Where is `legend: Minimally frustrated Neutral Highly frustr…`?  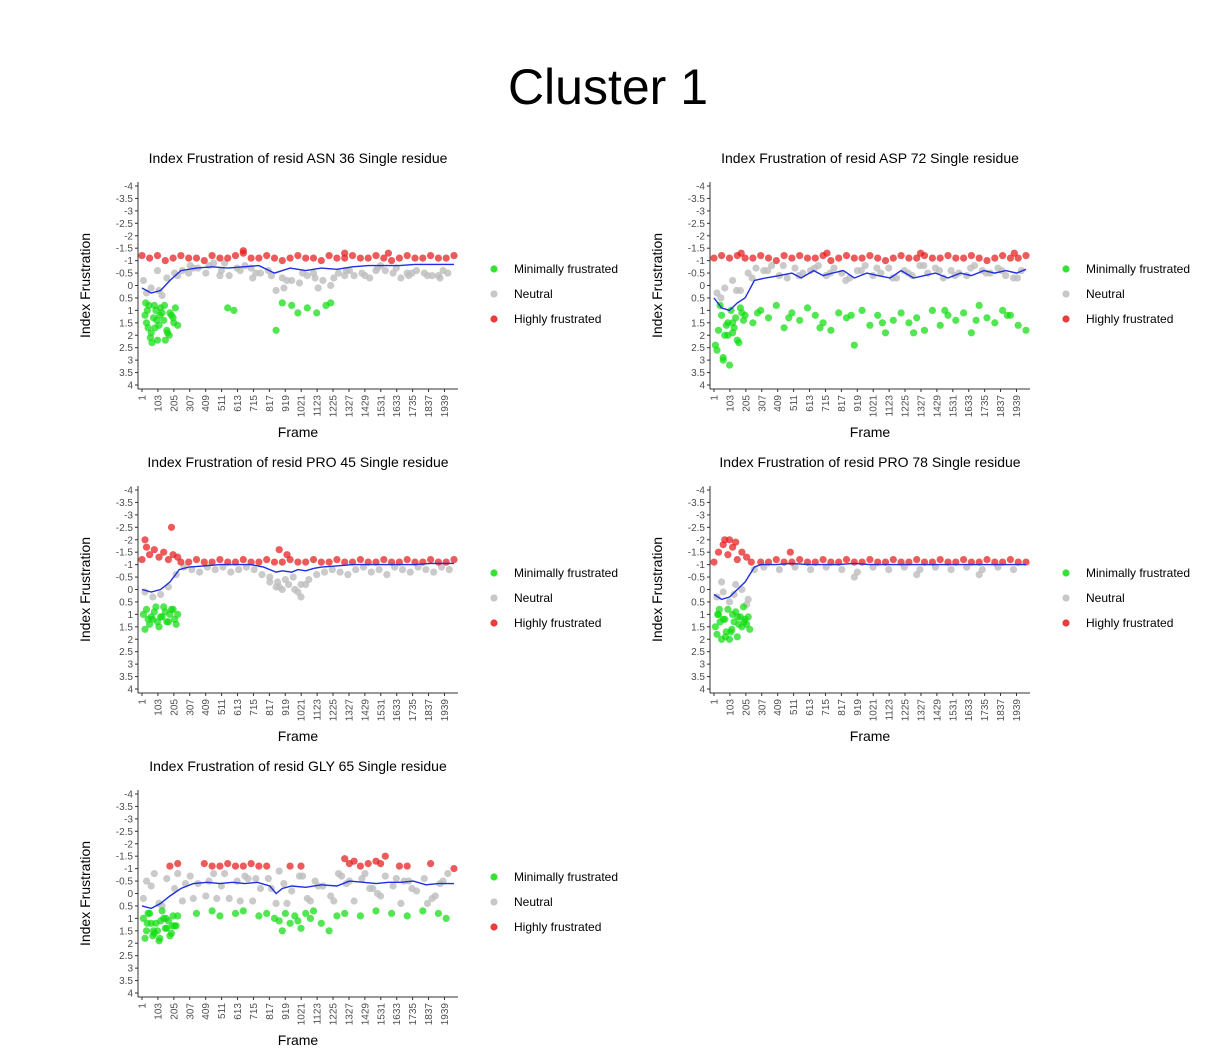 legend: Minimally frustrated Neutral Highly frustr… is located at coordinates (554, 902).